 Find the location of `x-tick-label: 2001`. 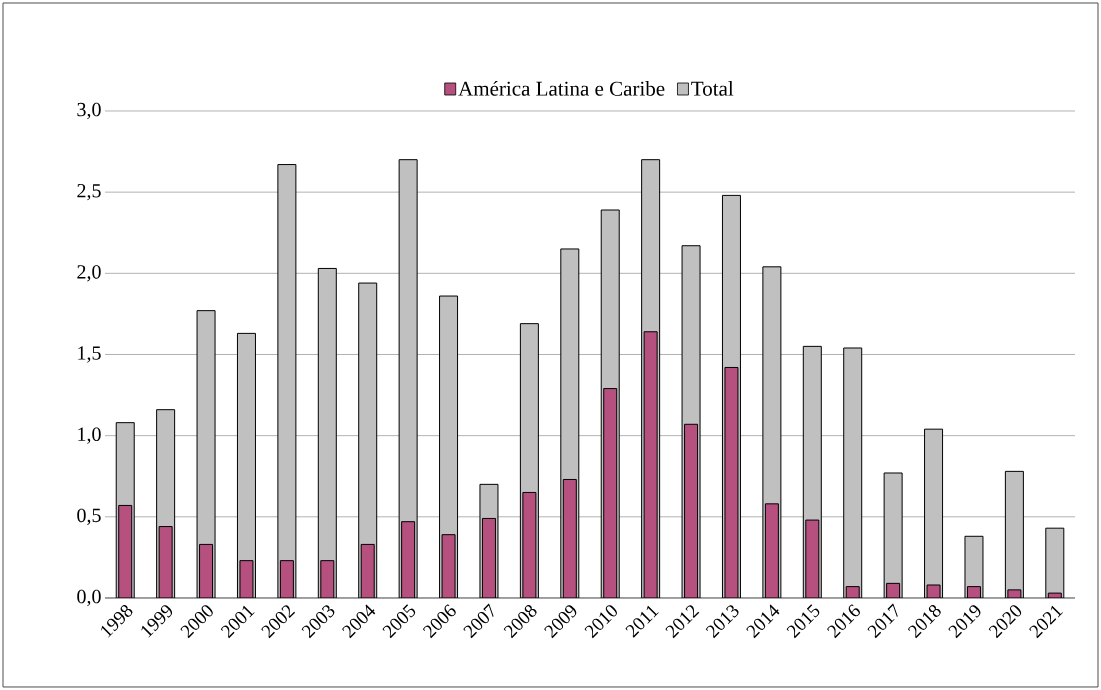

x-tick-label: 2001 is located at coordinates (237, 622).